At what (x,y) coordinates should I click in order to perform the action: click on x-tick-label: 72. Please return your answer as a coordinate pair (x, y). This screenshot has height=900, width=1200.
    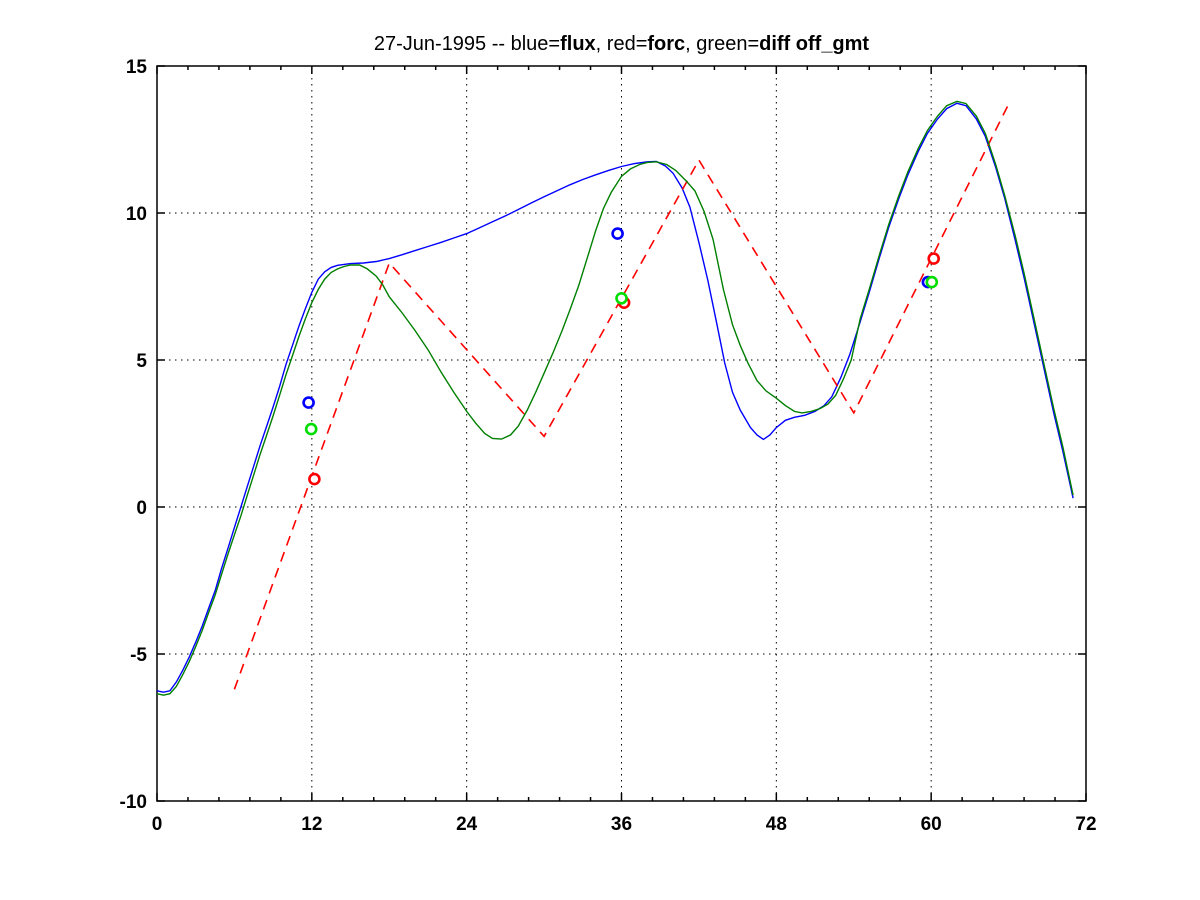
    Looking at the image, I should click on (1085, 824).